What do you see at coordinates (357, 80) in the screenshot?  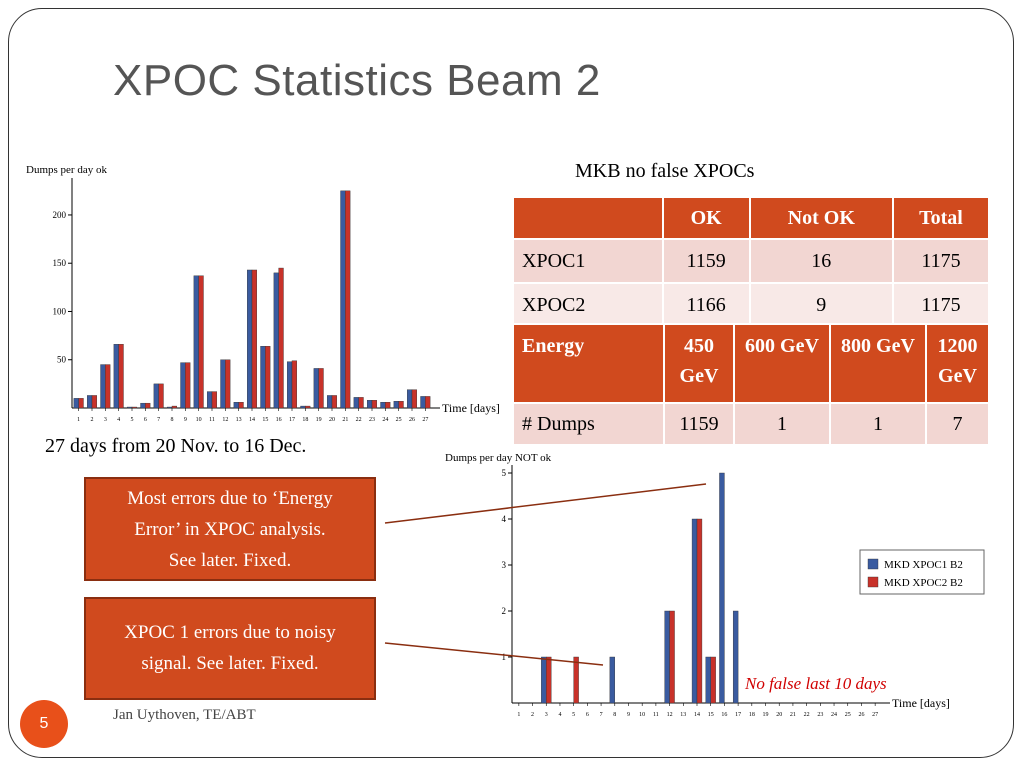 I see `slide-title: XPOC Statistics Beam 2` at bounding box center [357, 80].